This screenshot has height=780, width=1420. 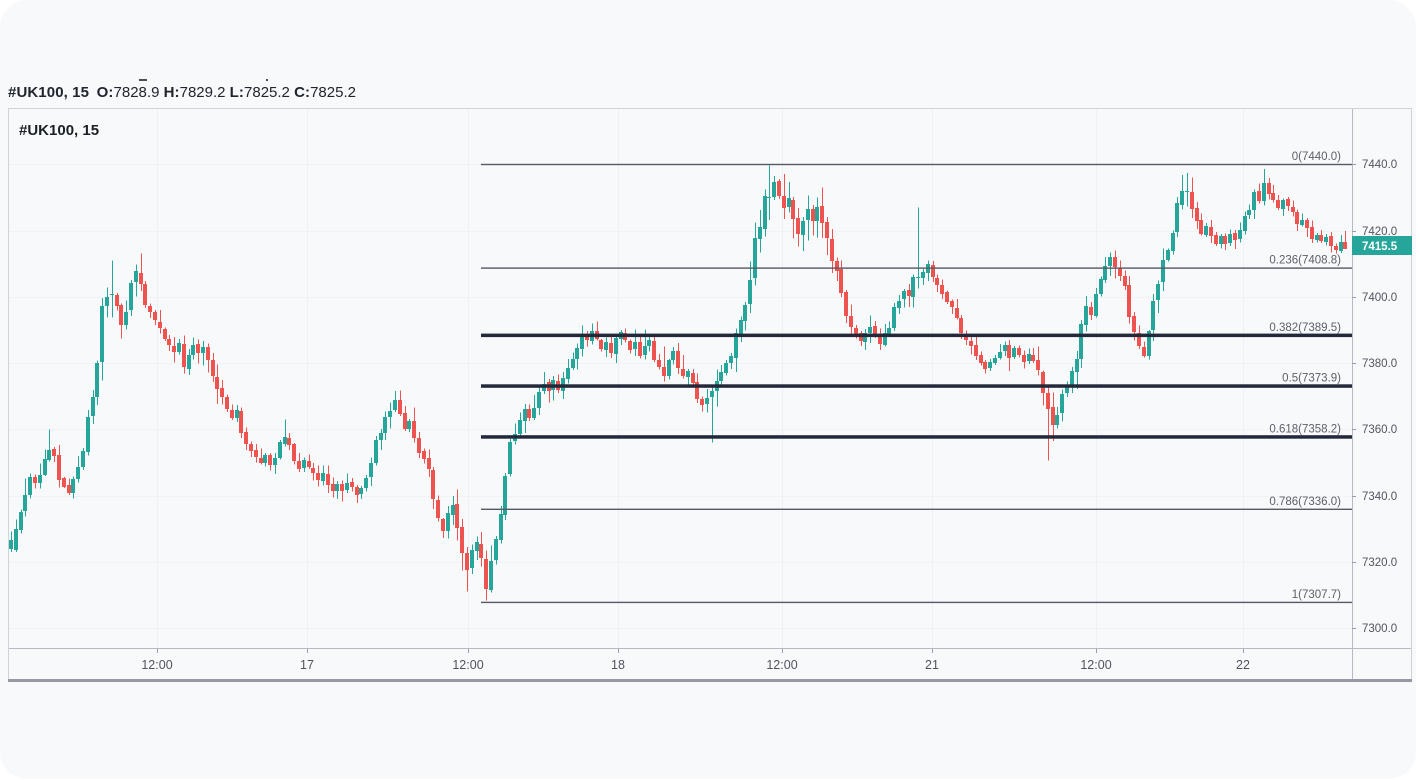 I want to click on svg-text: 18, so click(x=618, y=665).